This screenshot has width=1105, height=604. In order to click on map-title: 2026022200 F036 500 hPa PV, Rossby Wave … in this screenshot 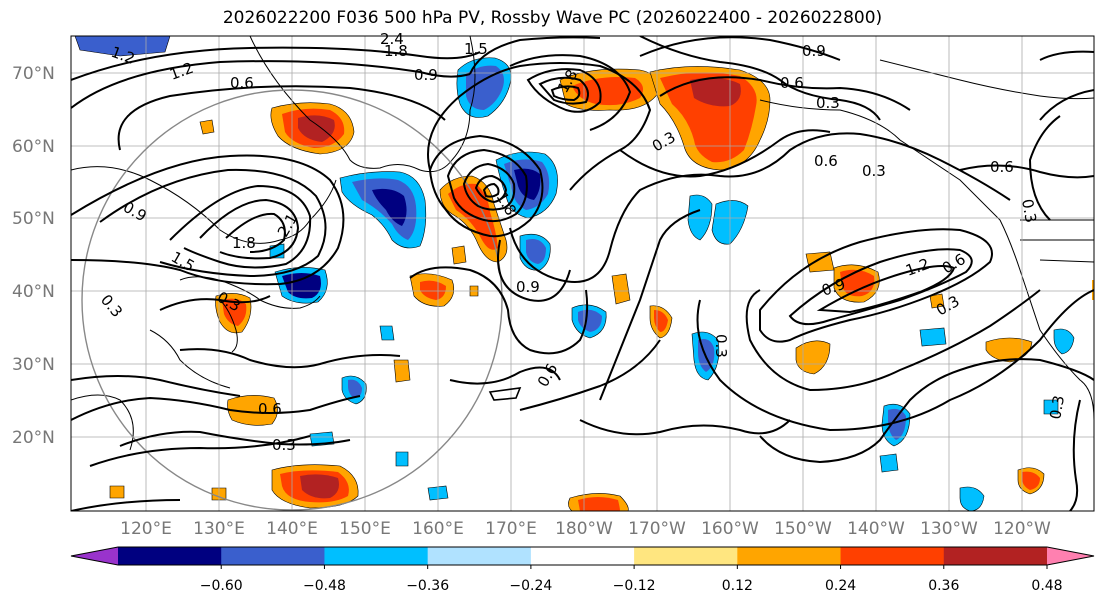, I will do `click(552, 18)`.